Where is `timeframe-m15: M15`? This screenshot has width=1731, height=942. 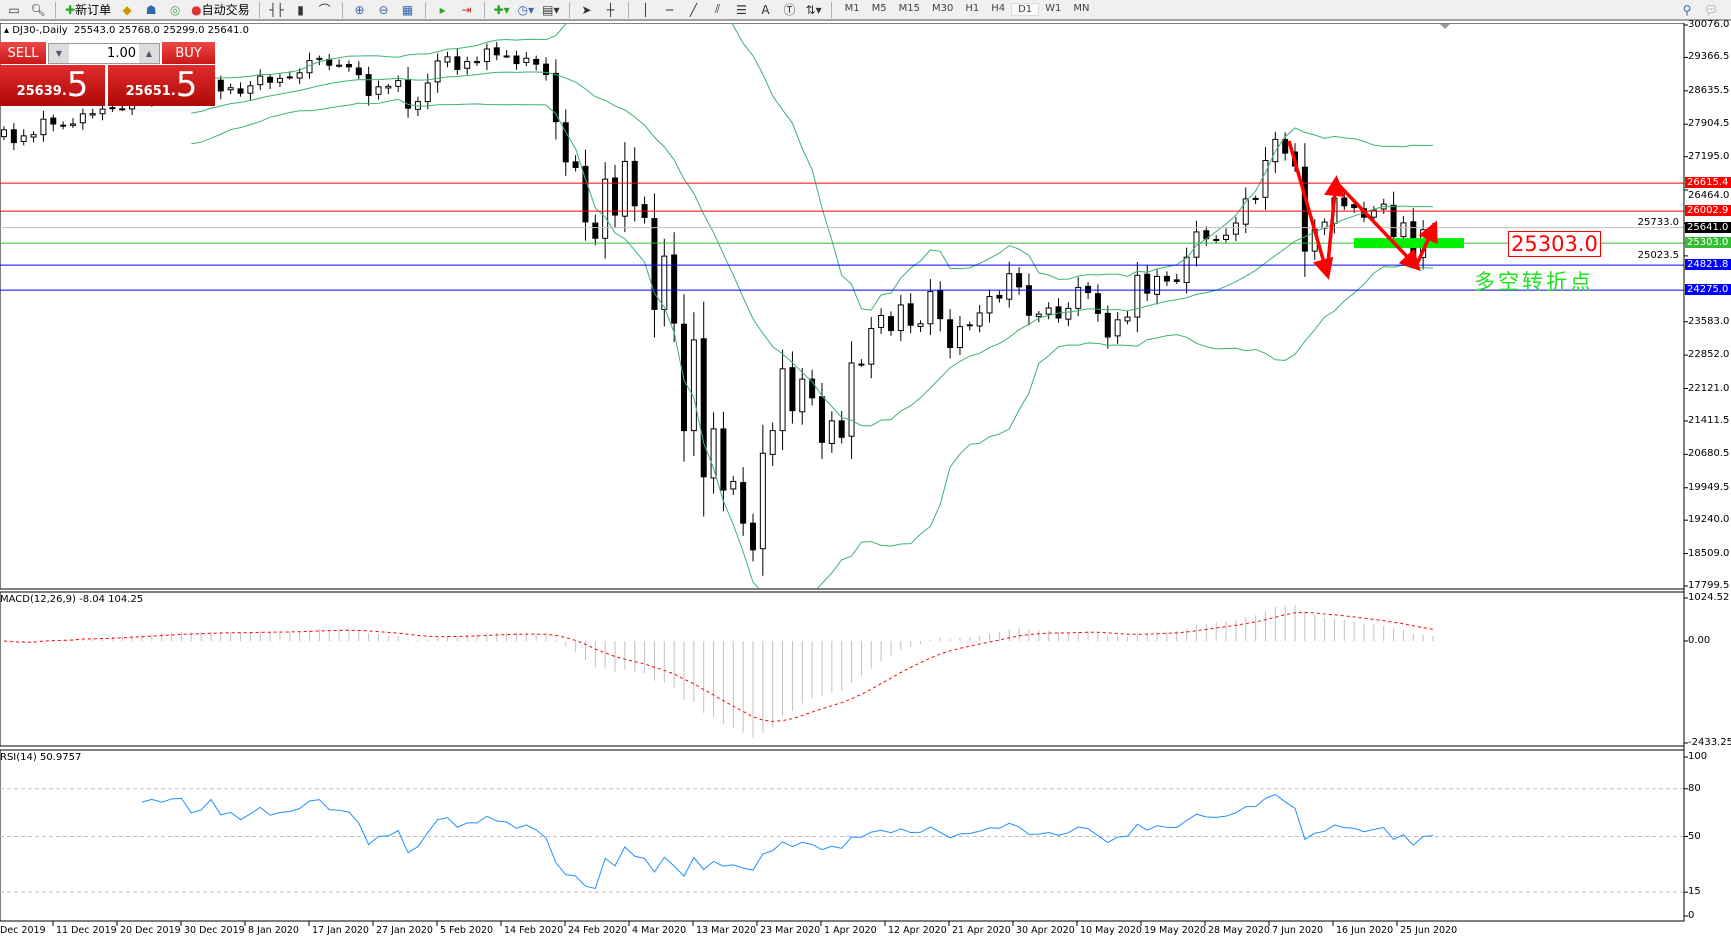 timeframe-m15: M15 is located at coordinates (909, 8).